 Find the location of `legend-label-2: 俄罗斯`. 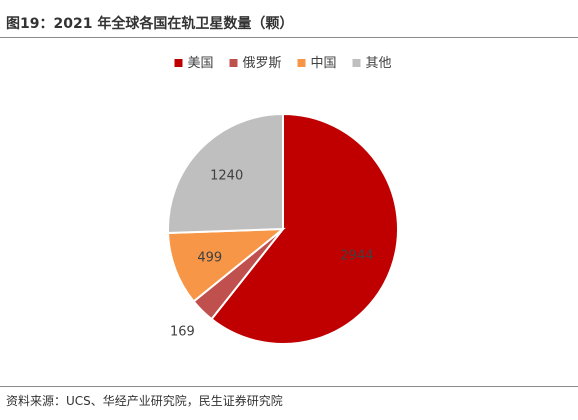

legend-label-2: 俄罗斯 is located at coordinates (262, 63).